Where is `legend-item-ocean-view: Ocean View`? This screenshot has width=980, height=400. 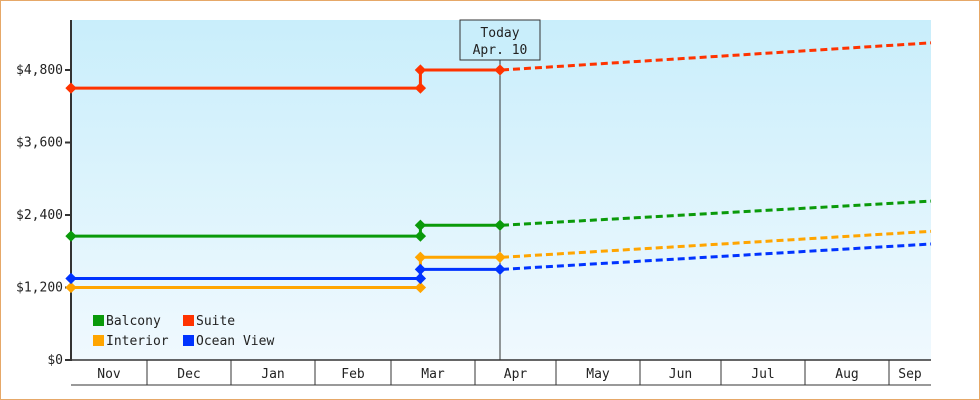
legend-item-ocean-view: Ocean View is located at coordinates (228, 341).